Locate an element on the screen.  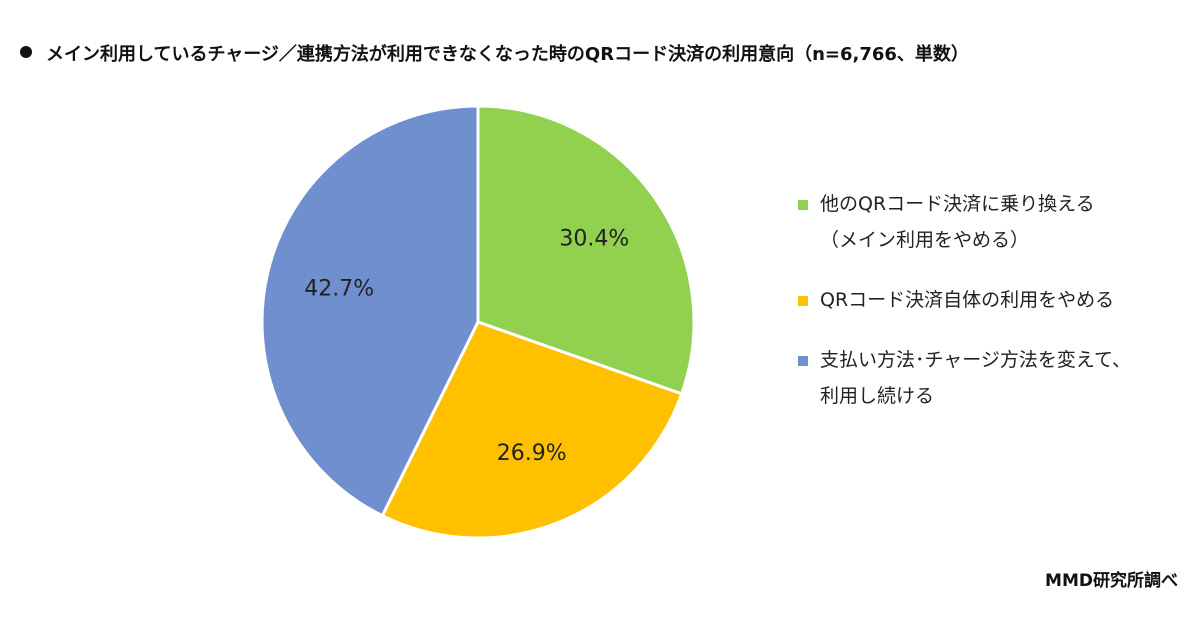
legend-item: 支払い方法･チャージ方法を変えて、利用し続ける is located at coordinates (973, 378).